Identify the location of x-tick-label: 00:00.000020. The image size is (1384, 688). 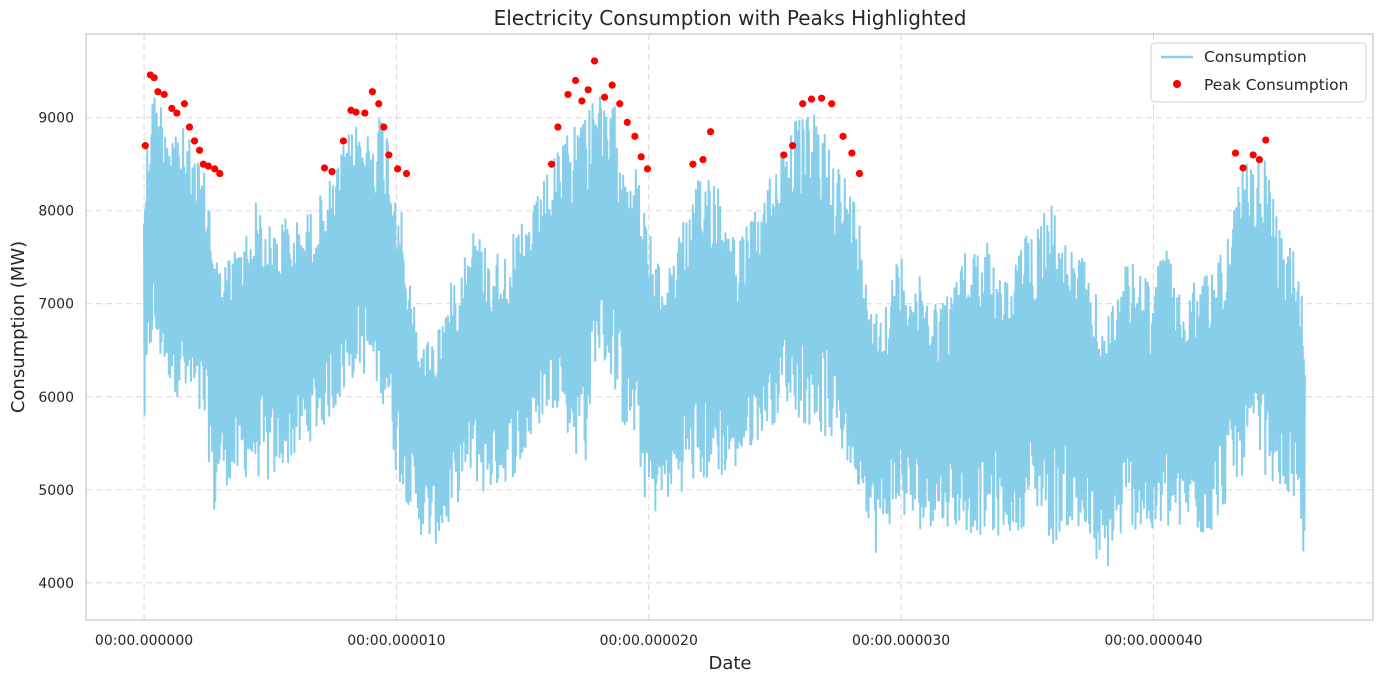
(649, 641).